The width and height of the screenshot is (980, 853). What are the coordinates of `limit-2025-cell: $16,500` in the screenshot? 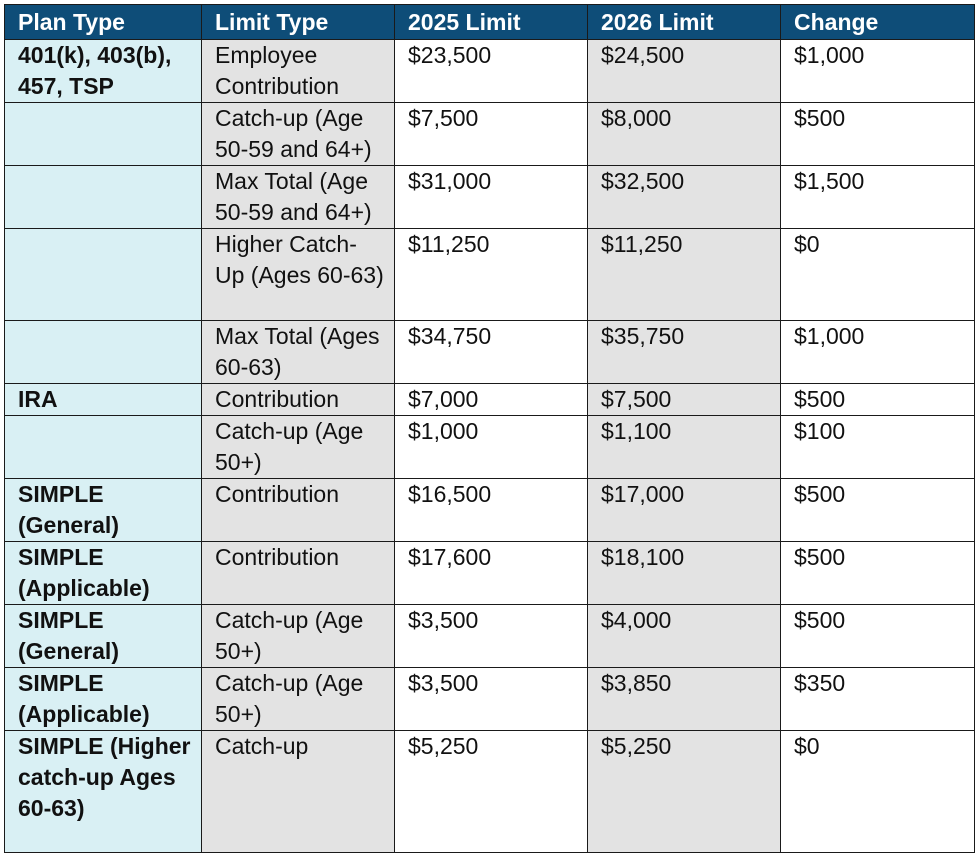 It's located at (491, 510).